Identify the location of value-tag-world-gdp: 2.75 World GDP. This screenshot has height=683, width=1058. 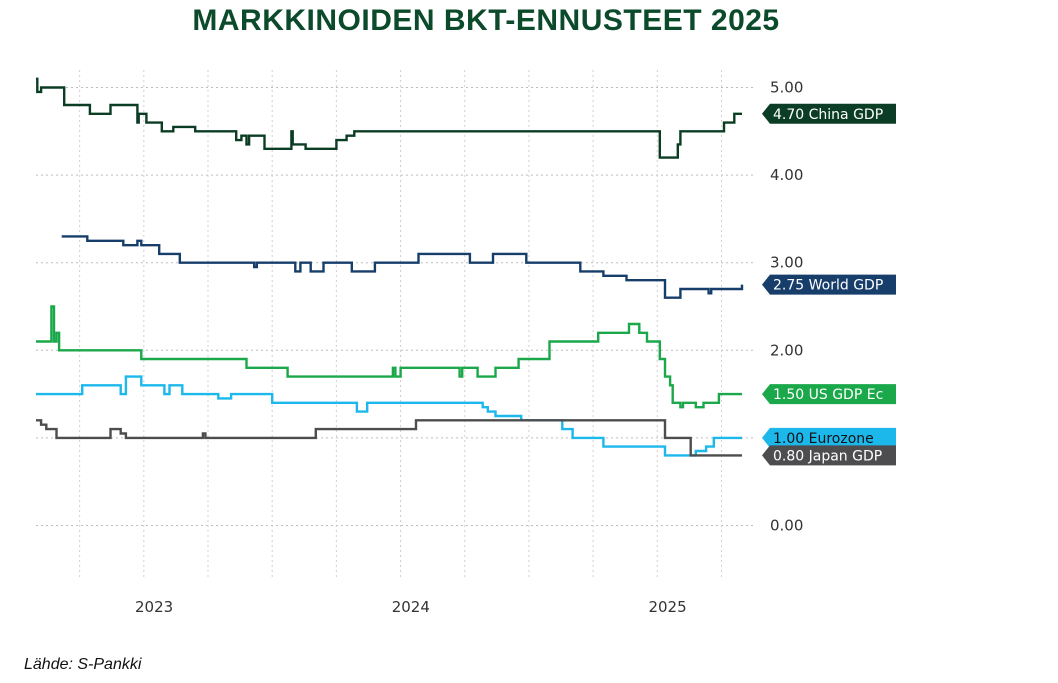
(829, 284).